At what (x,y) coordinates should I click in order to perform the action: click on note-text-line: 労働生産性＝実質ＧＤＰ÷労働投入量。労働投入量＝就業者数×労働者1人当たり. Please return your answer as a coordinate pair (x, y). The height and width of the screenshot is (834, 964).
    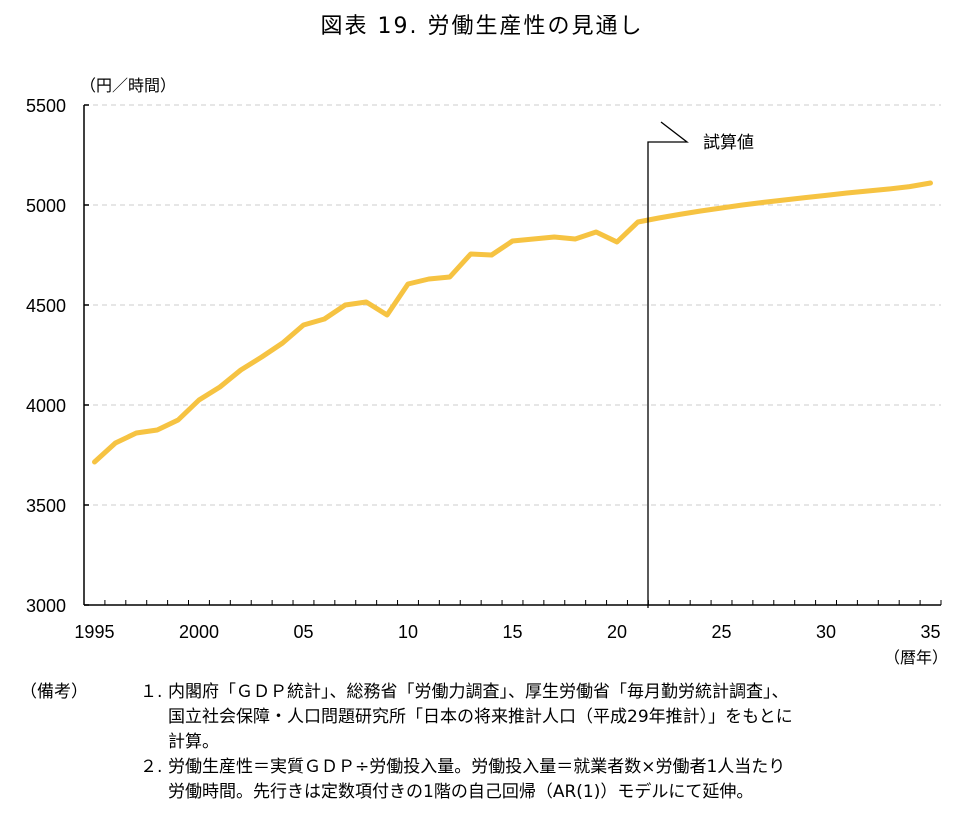
    Looking at the image, I should click on (477, 767).